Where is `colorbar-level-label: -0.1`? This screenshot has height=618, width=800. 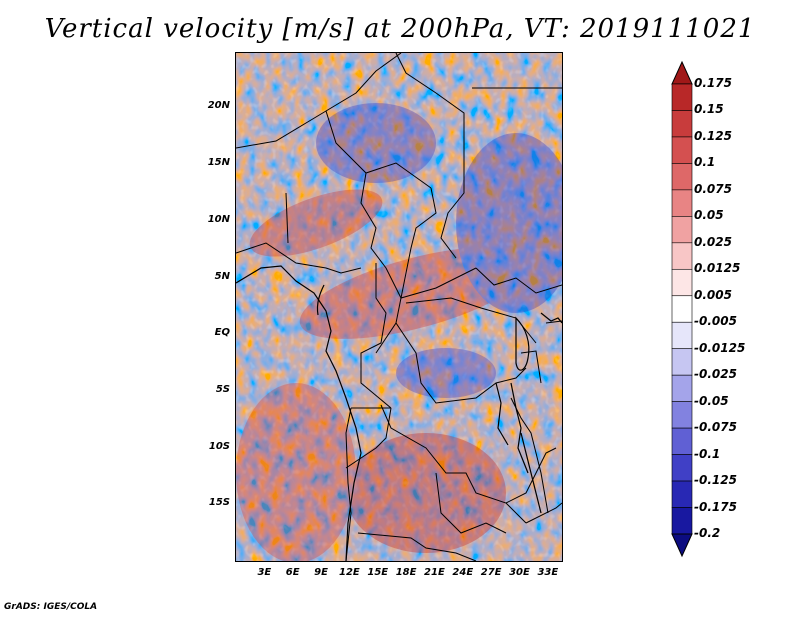
colorbar-level-label: -0.1 is located at coordinates (707, 453).